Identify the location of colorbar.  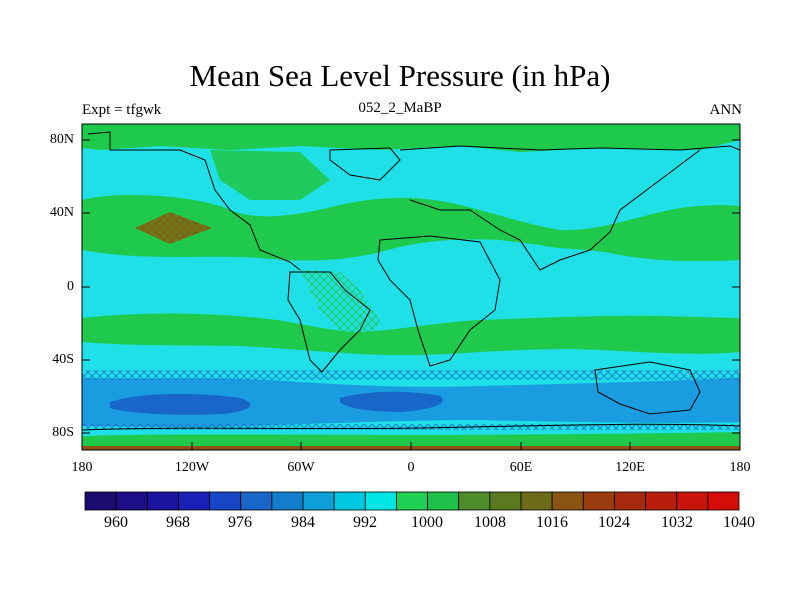
(412, 501).